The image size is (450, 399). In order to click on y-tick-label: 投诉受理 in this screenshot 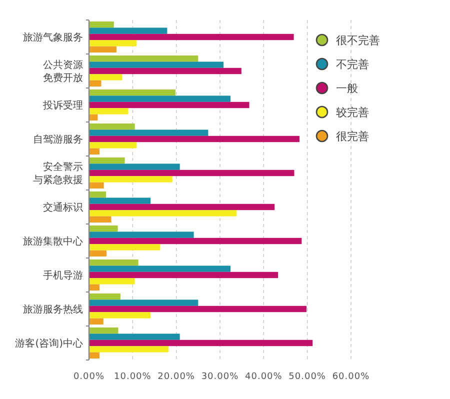, I will do `click(62, 106)`.